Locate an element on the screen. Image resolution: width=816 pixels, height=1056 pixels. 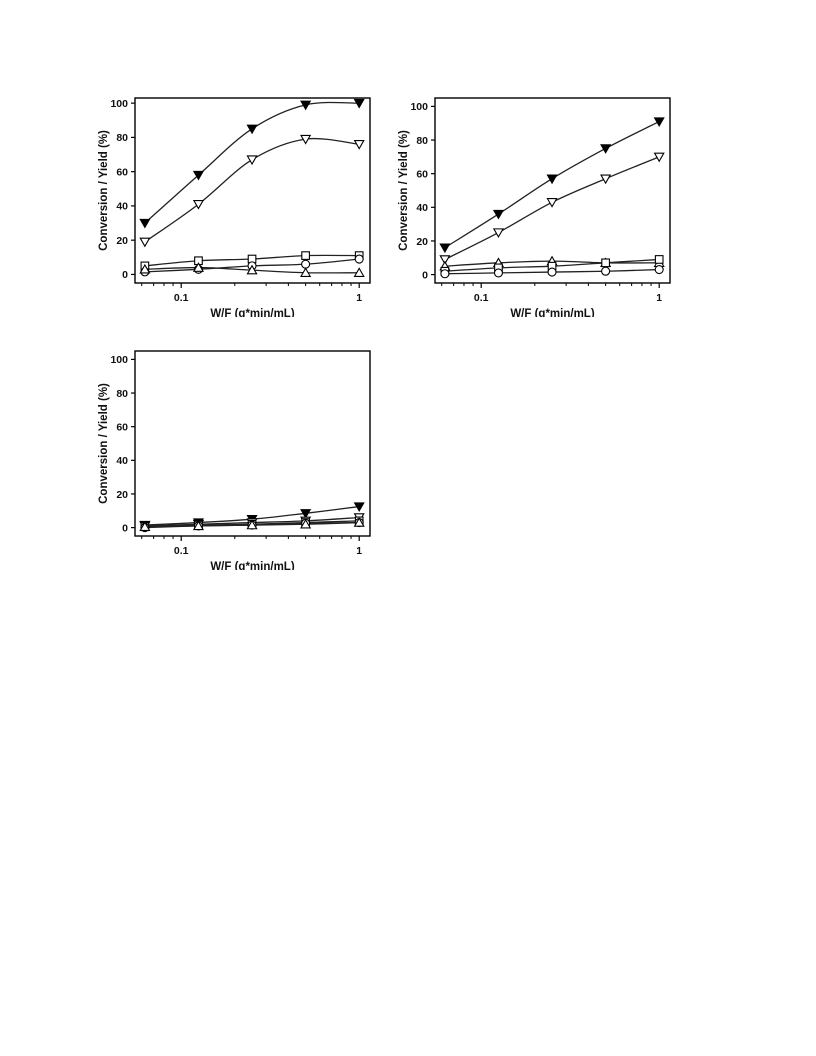
chart-2-y-axis-title: Conversion / Yield (%) is located at coordinates (404, 190).